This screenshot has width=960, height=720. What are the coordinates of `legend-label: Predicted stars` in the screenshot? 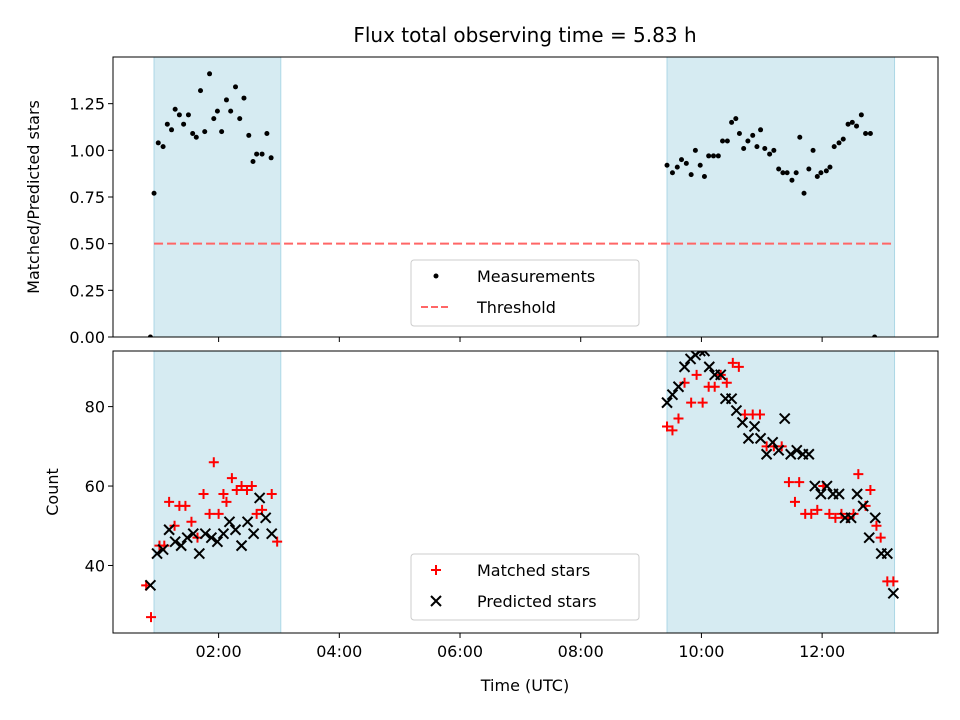 It's located at (537, 601).